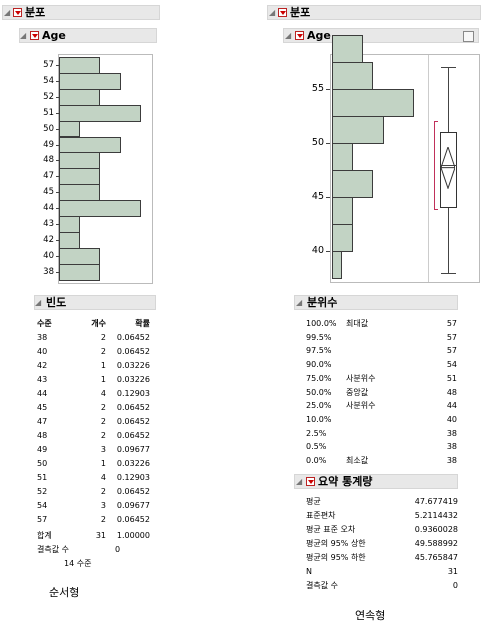  Describe the element at coordinates (357, 323) in the screenshot. I see `quantile-label: 최대값` at that location.